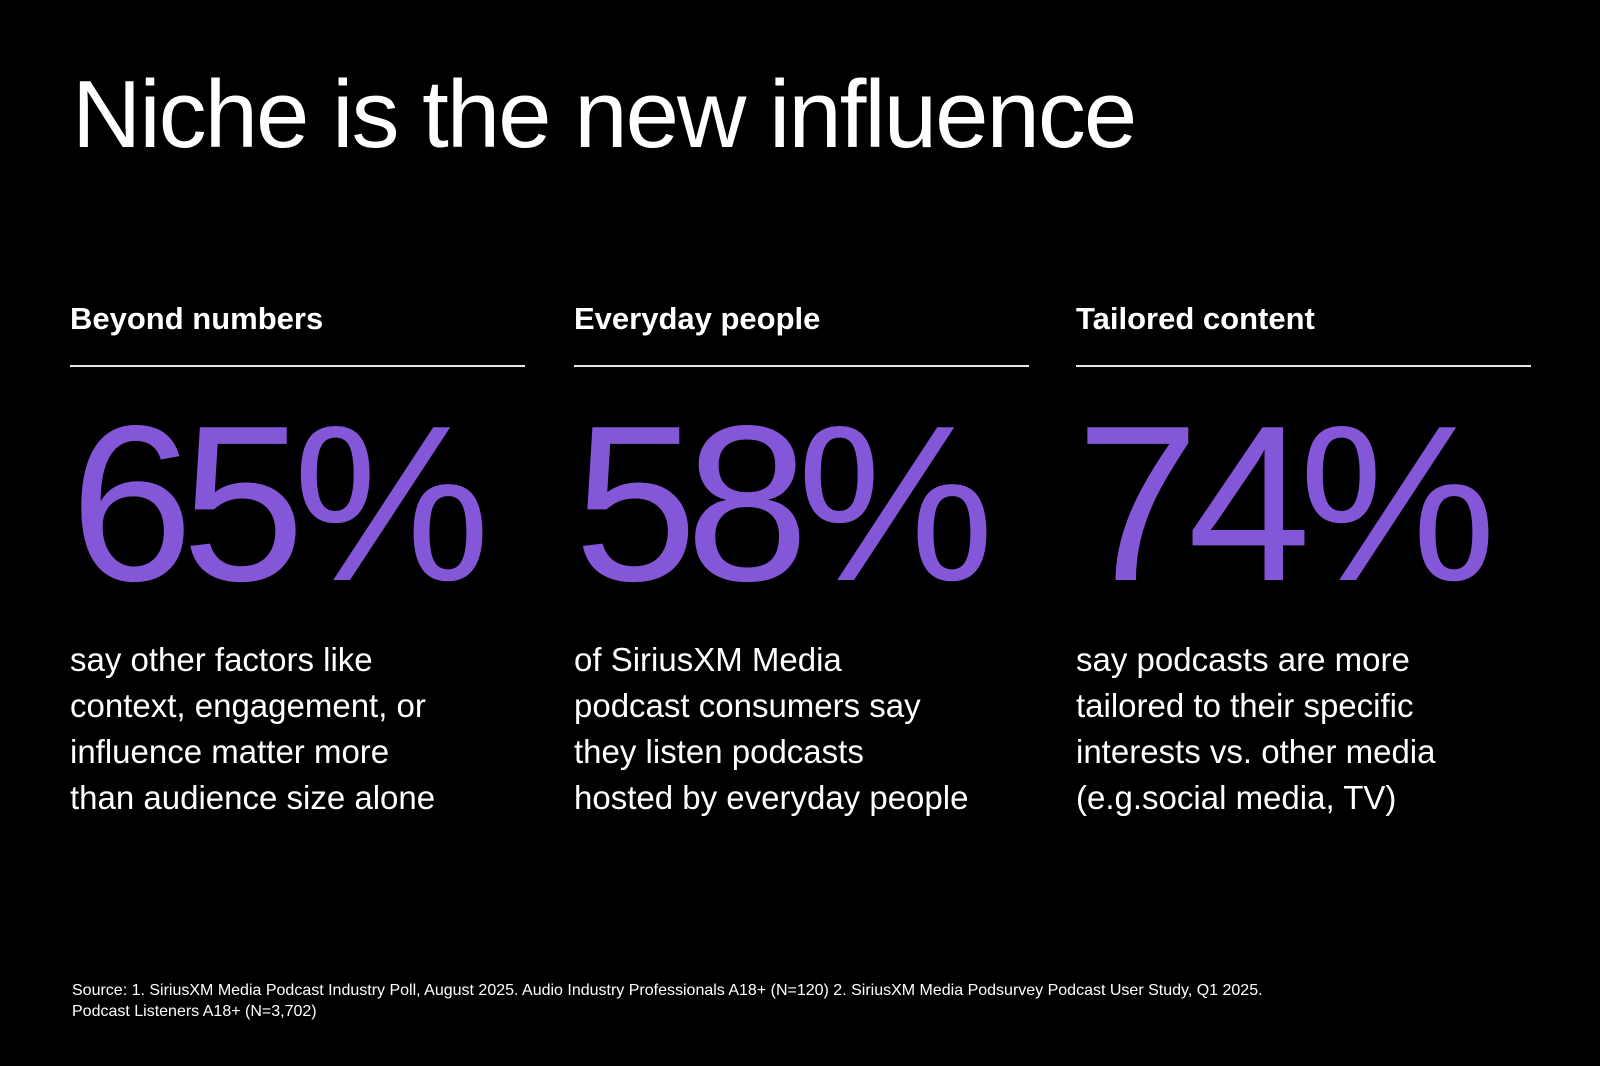  I want to click on stat-description-line: hosted by everyday people, so click(771, 798).